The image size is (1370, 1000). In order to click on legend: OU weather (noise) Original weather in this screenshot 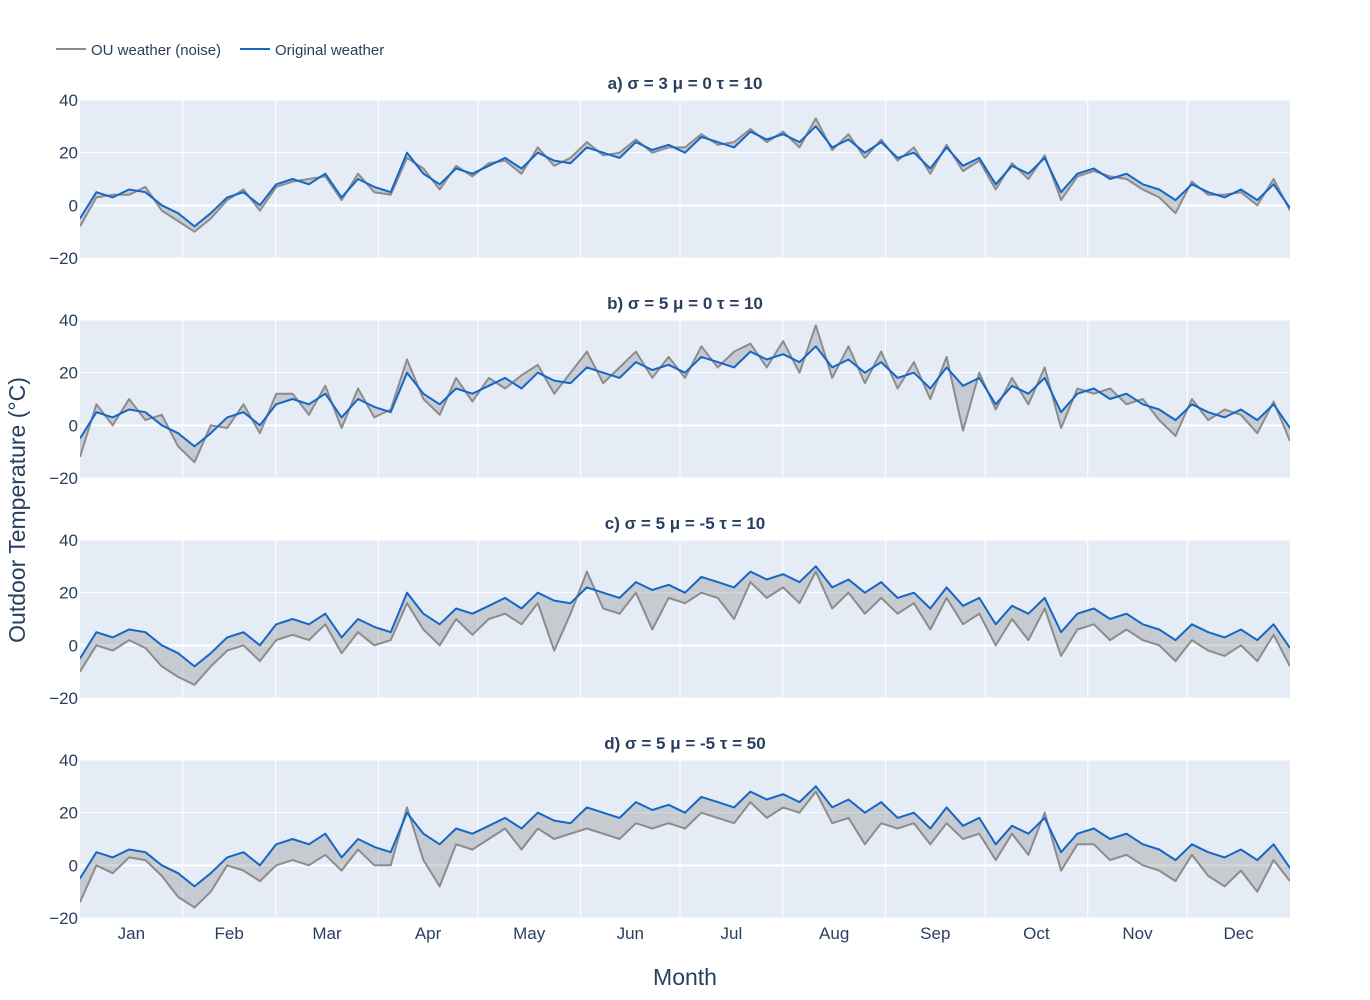, I will do `click(220, 50)`.